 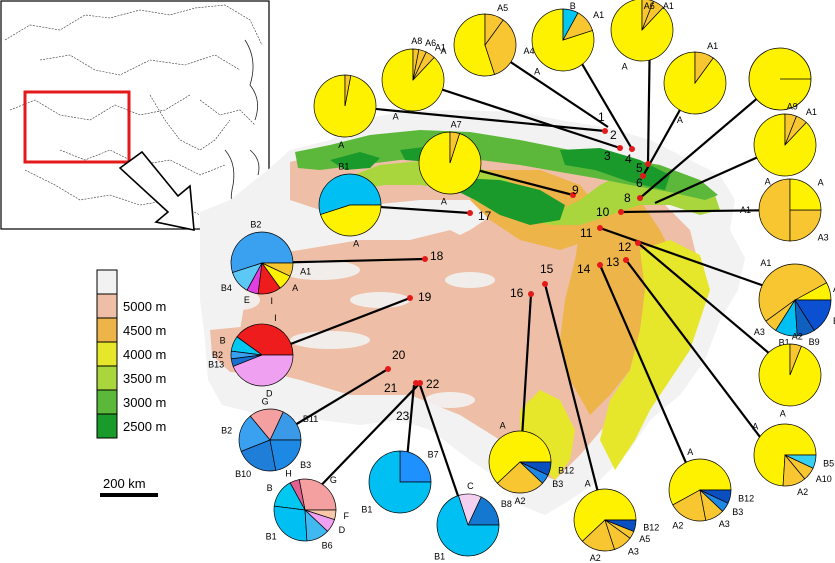 I want to click on site-number: 14, so click(x=584, y=269).